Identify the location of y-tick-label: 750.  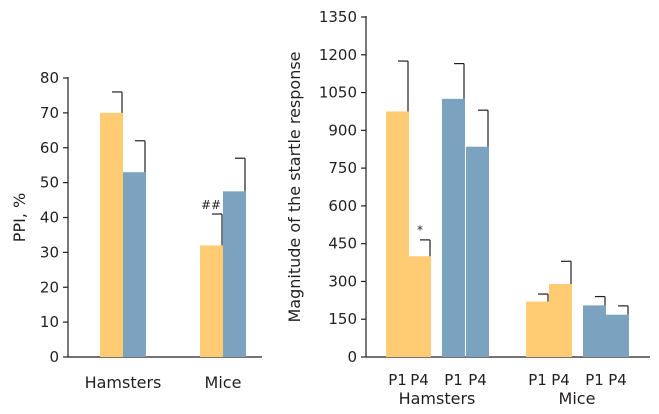
(342, 168).